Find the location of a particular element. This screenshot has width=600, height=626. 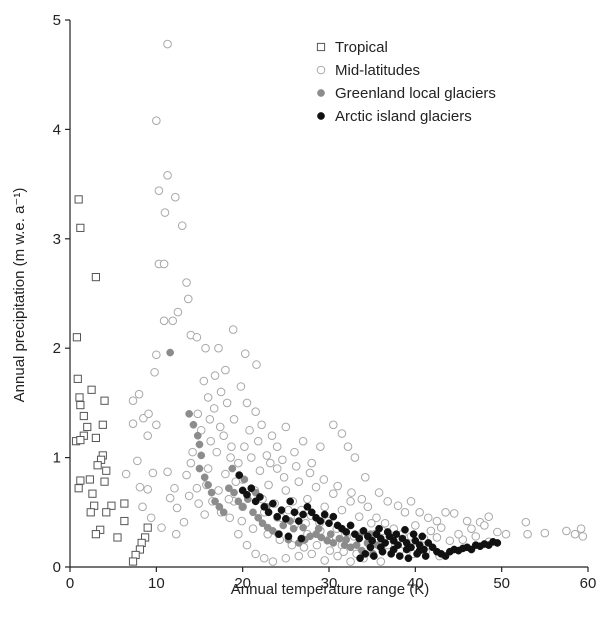

x-tick-label: 50 is located at coordinates (501, 583).